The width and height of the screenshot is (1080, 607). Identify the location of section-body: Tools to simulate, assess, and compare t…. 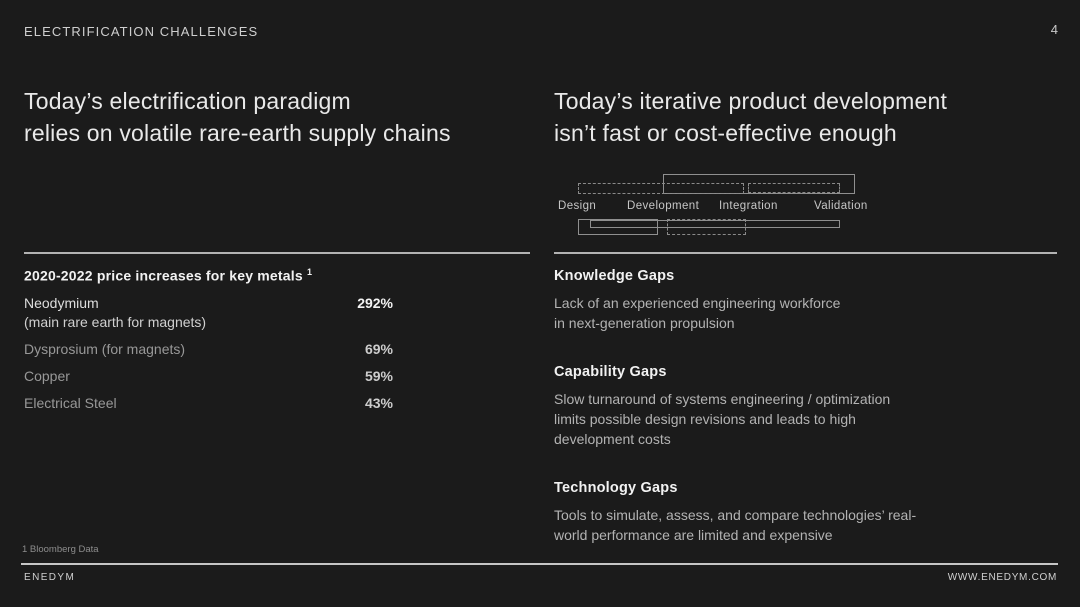
(735, 525).